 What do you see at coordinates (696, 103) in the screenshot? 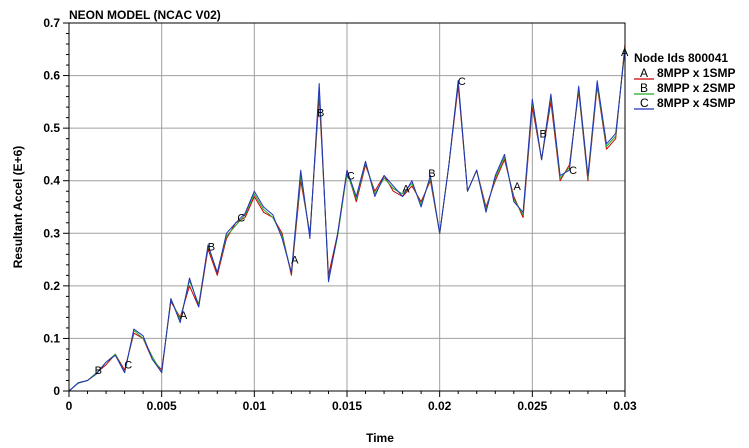
I see `legend-label: 8MPP x 4SMP` at bounding box center [696, 103].